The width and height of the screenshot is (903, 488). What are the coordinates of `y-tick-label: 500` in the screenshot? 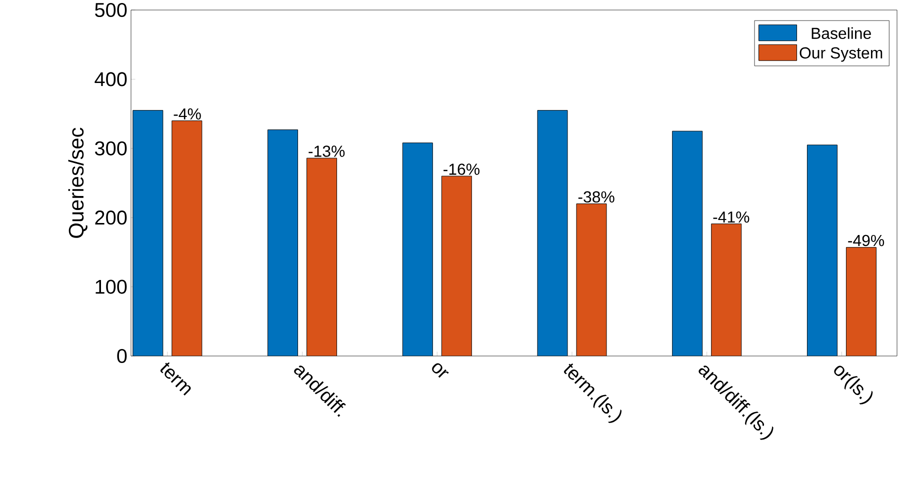 It's located at (111, 10).